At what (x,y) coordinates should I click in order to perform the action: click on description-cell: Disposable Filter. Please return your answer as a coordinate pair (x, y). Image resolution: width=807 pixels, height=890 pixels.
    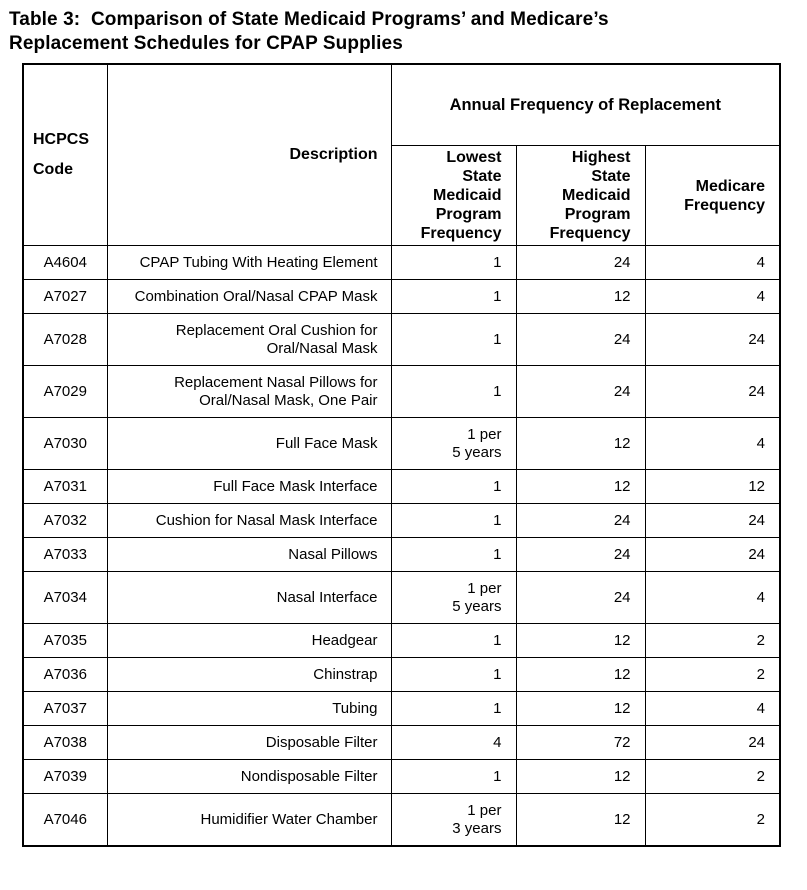
    Looking at the image, I should click on (249, 742).